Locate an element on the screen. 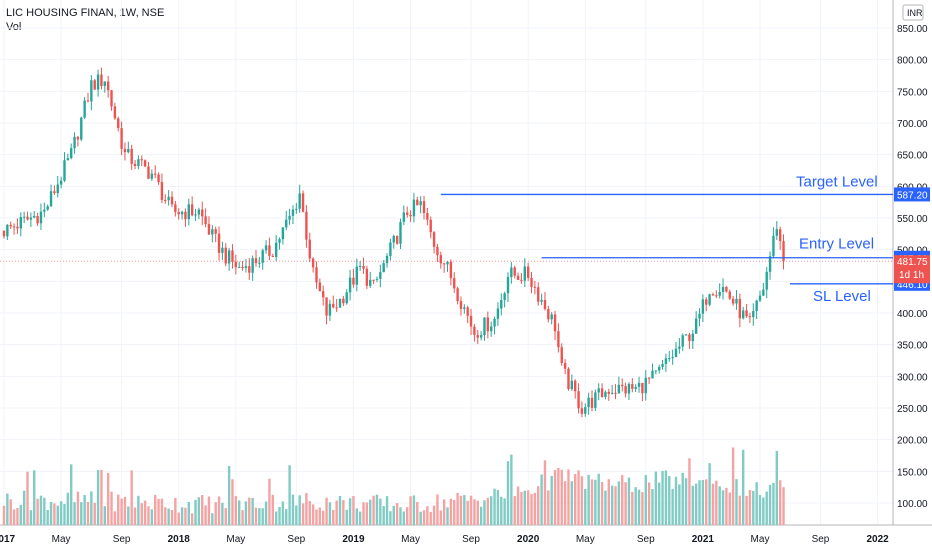  level-price-tag-text: 446.10 is located at coordinates (912, 285).